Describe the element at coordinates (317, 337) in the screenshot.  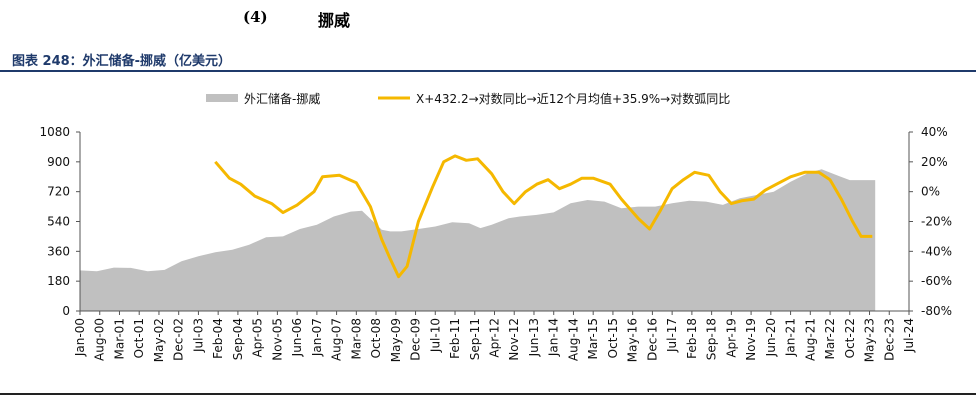
I see `x-tick-label: Jan-07` at that location.